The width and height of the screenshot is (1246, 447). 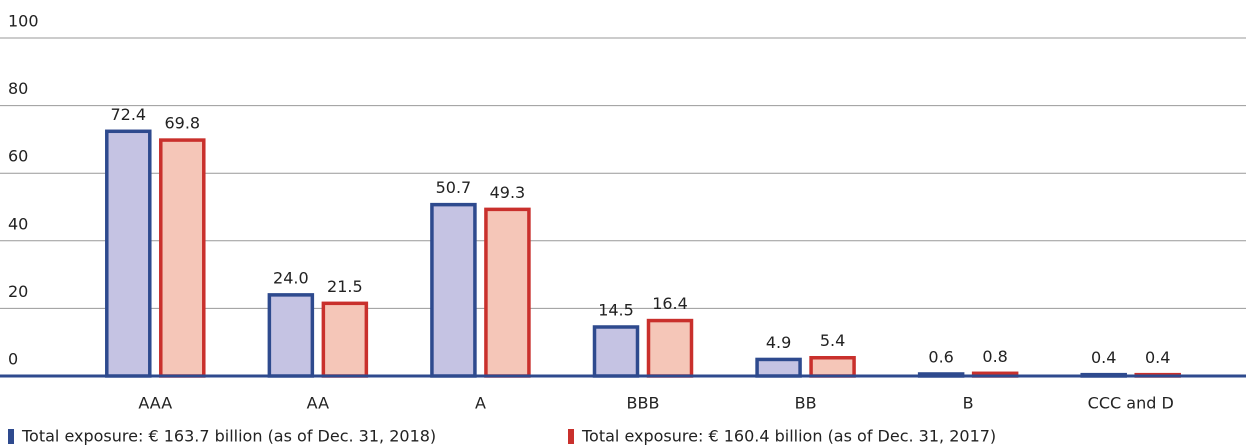 I want to click on value-label: 72.4, so click(x=128, y=114).